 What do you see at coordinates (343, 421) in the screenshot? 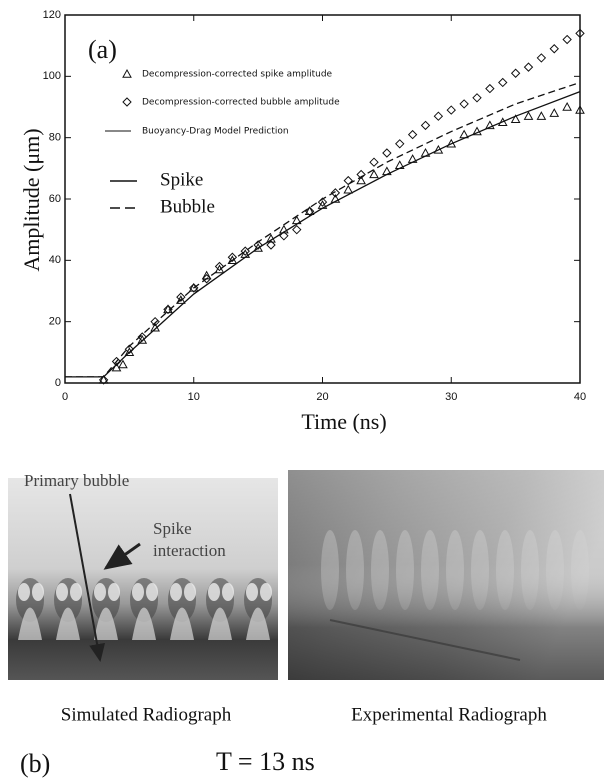
I see `x-axis-label: Time (ns)` at bounding box center [343, 421].